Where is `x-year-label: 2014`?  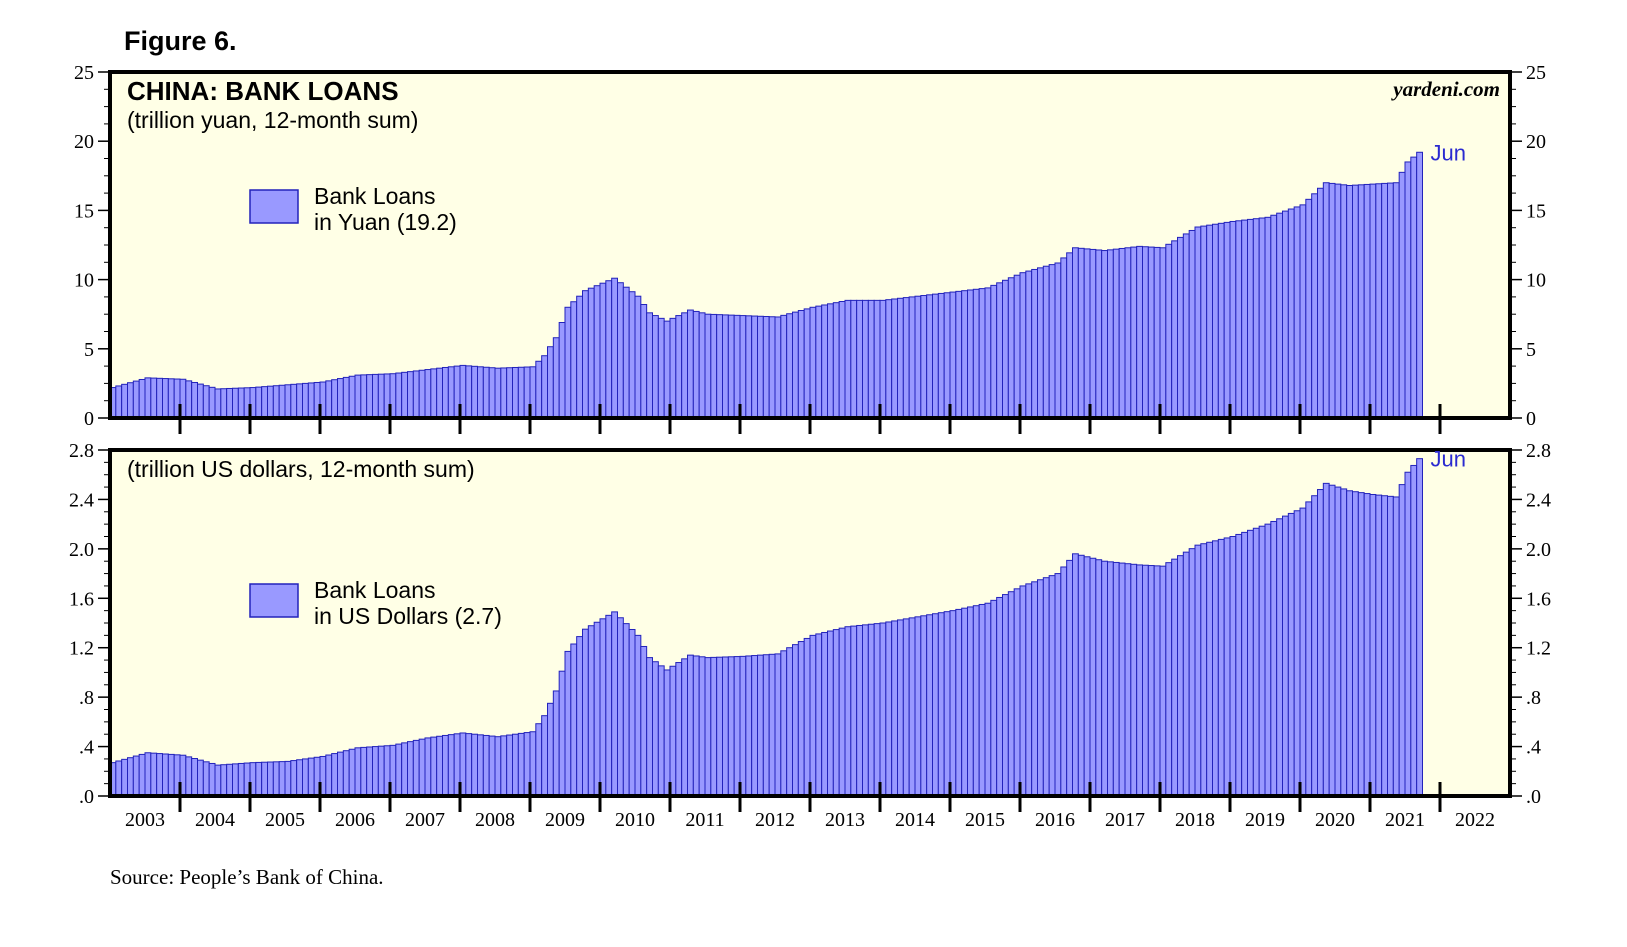
x-year-label: 2014 is located at coordinates (915, 820).